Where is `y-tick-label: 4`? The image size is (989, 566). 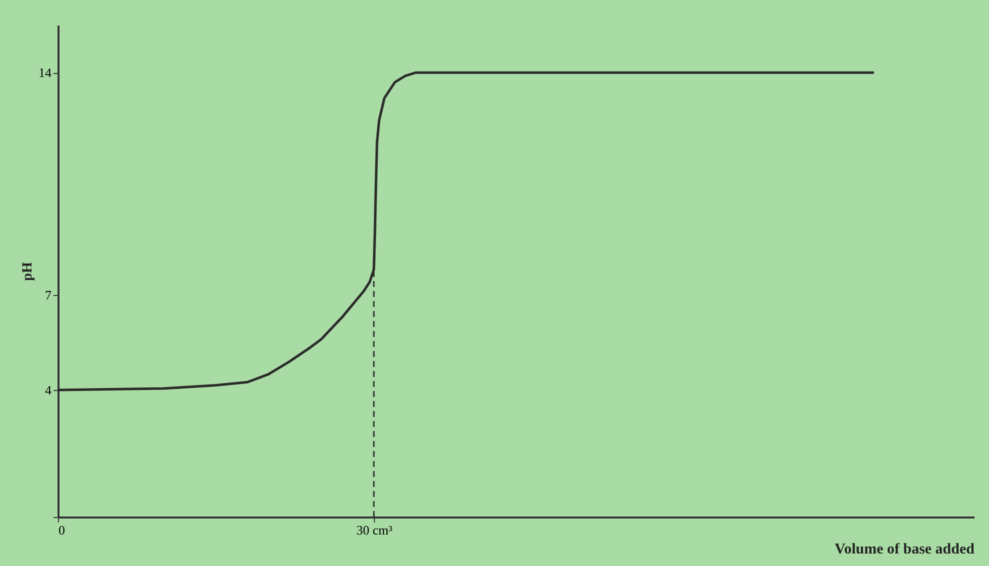 y-tick-label: 4 is located at coordinates (48, 390).